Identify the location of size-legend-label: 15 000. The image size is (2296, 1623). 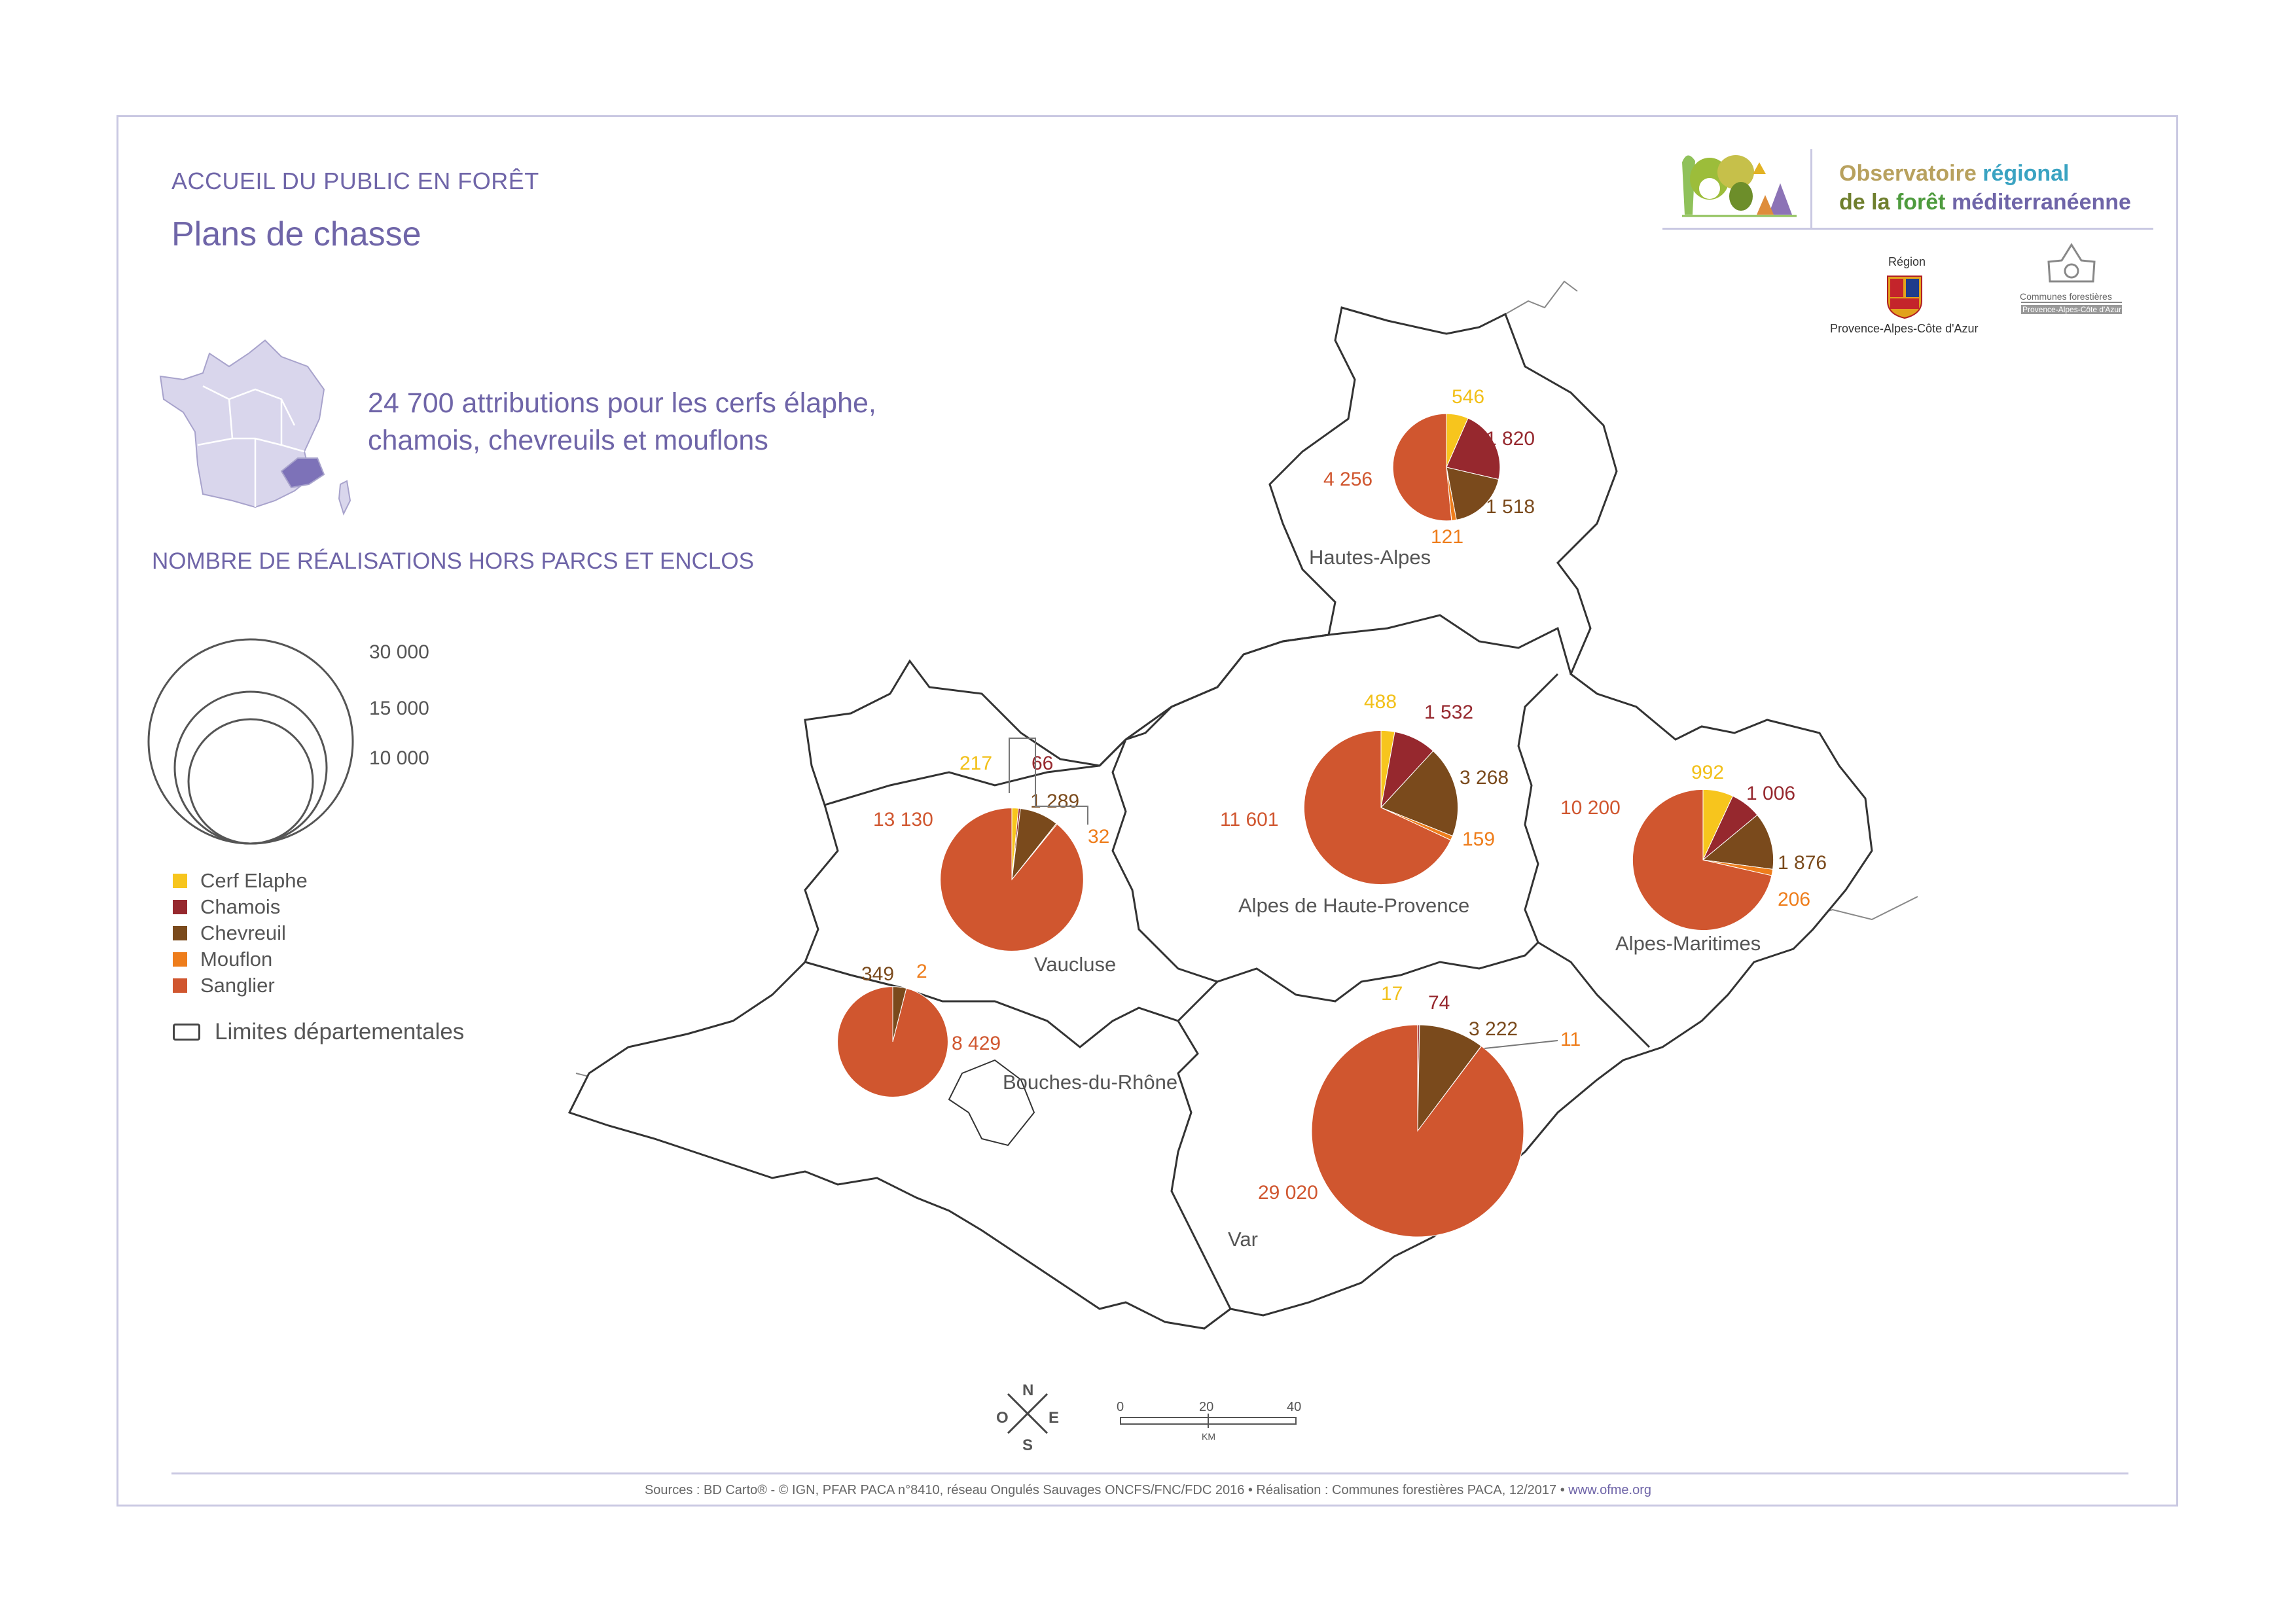
(399, 708).